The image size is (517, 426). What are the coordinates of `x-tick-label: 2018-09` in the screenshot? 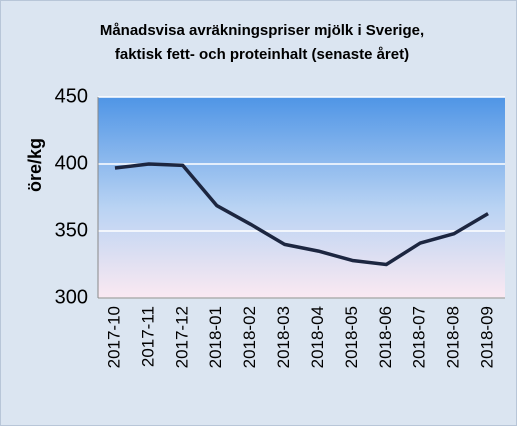 It's located at (487, 337).